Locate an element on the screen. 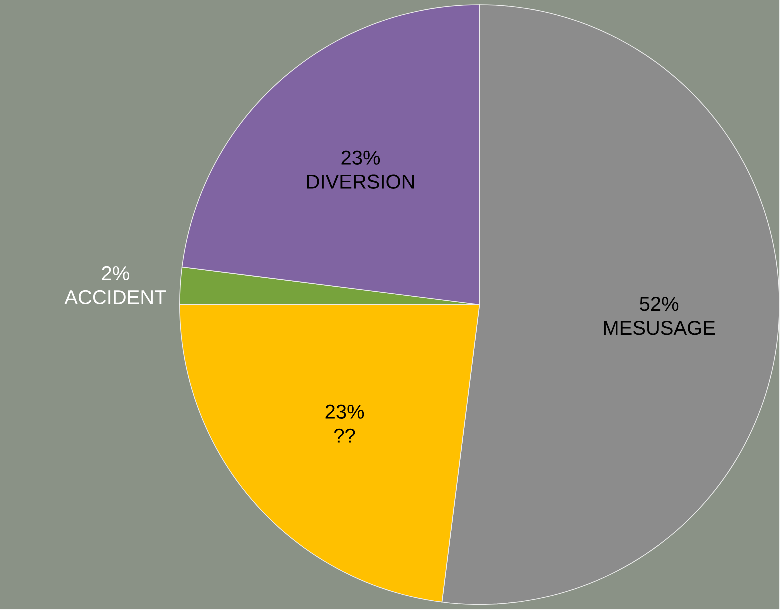 The width and height of the screenshot is (780, 610). slice-label: MESUSAGE is located at coordinates (660, 328).